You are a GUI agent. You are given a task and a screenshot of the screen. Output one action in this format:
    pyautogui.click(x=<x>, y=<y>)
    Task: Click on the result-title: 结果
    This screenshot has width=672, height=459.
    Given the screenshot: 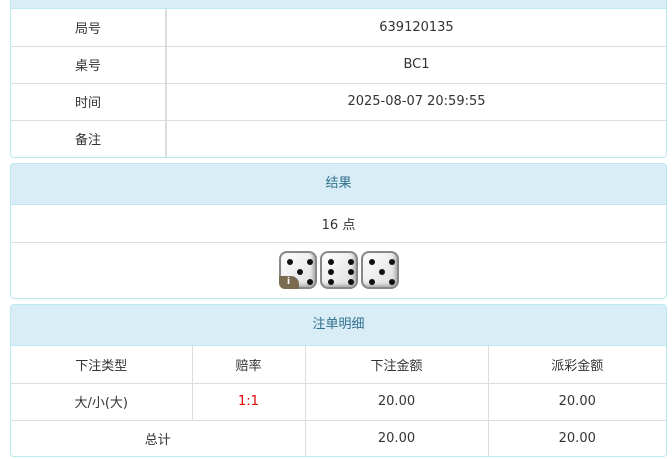 What is the action you would take?
    pyautogui.click(x=338, y=184)
    